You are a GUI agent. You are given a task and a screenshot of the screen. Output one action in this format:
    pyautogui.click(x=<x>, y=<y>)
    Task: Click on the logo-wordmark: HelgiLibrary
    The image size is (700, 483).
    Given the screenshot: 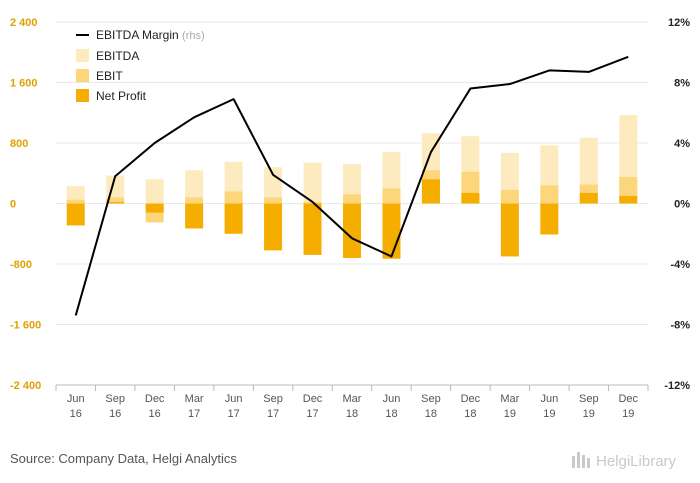 What is the action you would take?
    pyautogui.click(x=636, y=461)
    